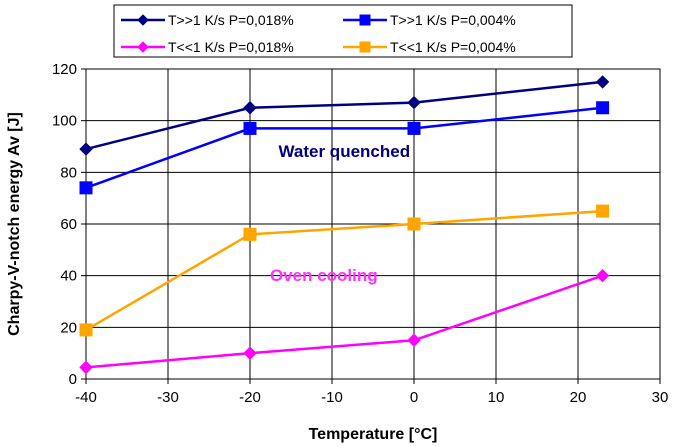 This screenshot has height=446, width=674. What do you see at coordinates (250, 397) in the screenshot?
I see `x-tick-label: -20` at bounding box center [250, 397].